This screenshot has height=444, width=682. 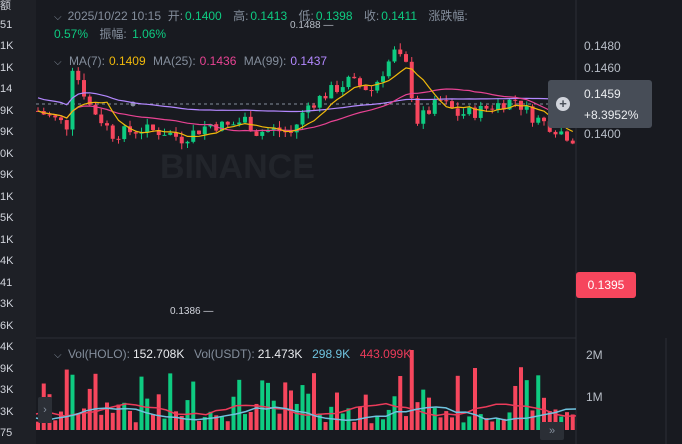 I want to click on ma25-line, so click(x=305, y=110).